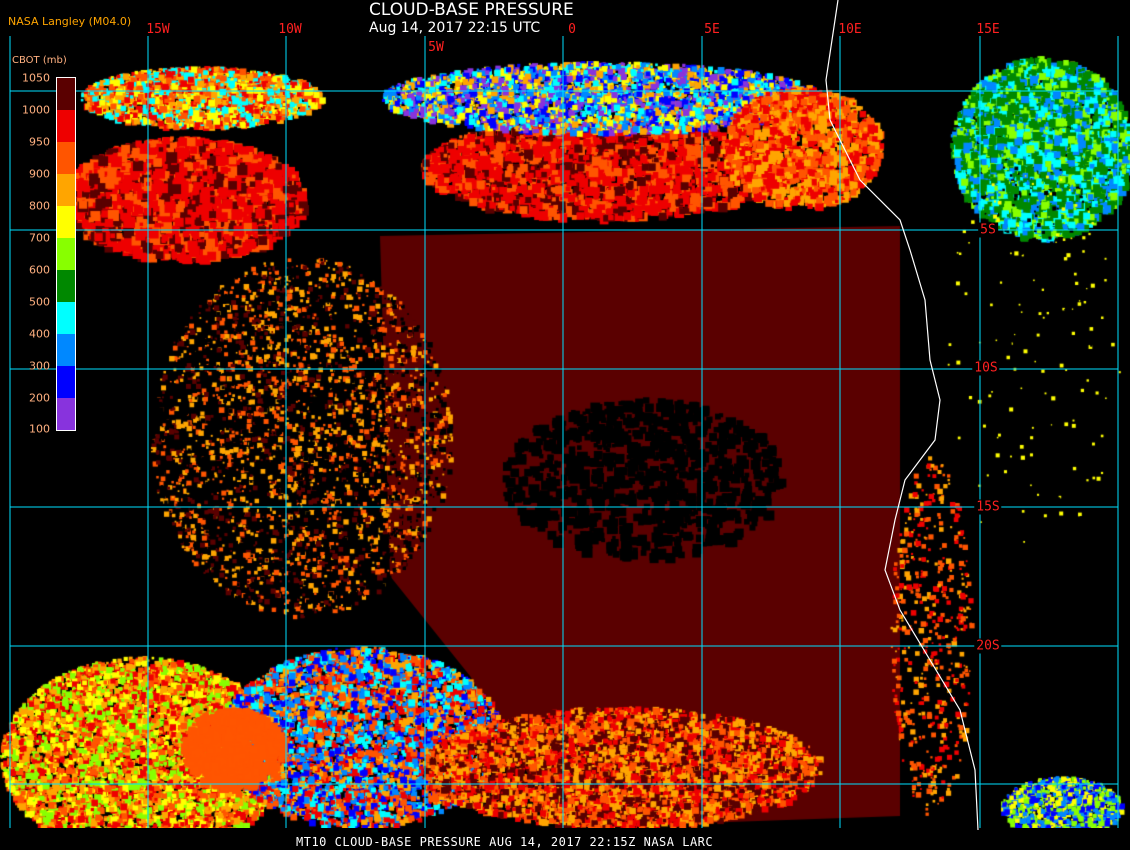 The height and width of the screenshot is (850, 1130). Describe the element at coordinates (39, 60) in the screenshot. I see `legend-title: CBOT (mb)` at that location.